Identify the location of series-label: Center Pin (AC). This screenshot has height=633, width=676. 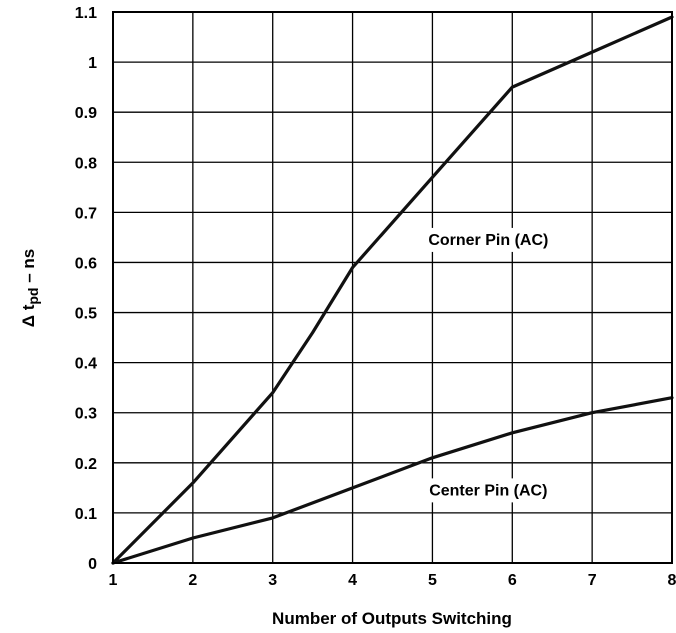
(488, 490).